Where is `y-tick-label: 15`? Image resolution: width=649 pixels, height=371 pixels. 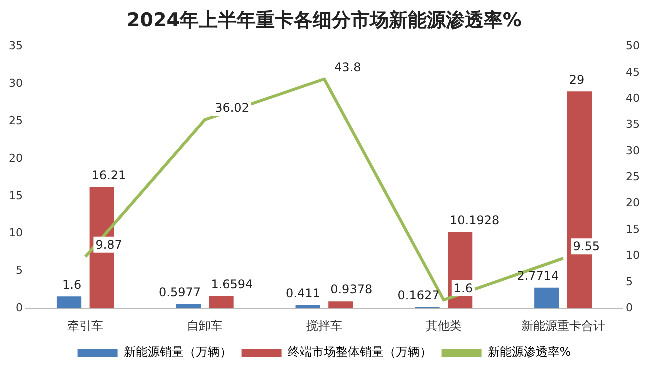 y-tick-label: 15 is located at coordinates (15, 195).